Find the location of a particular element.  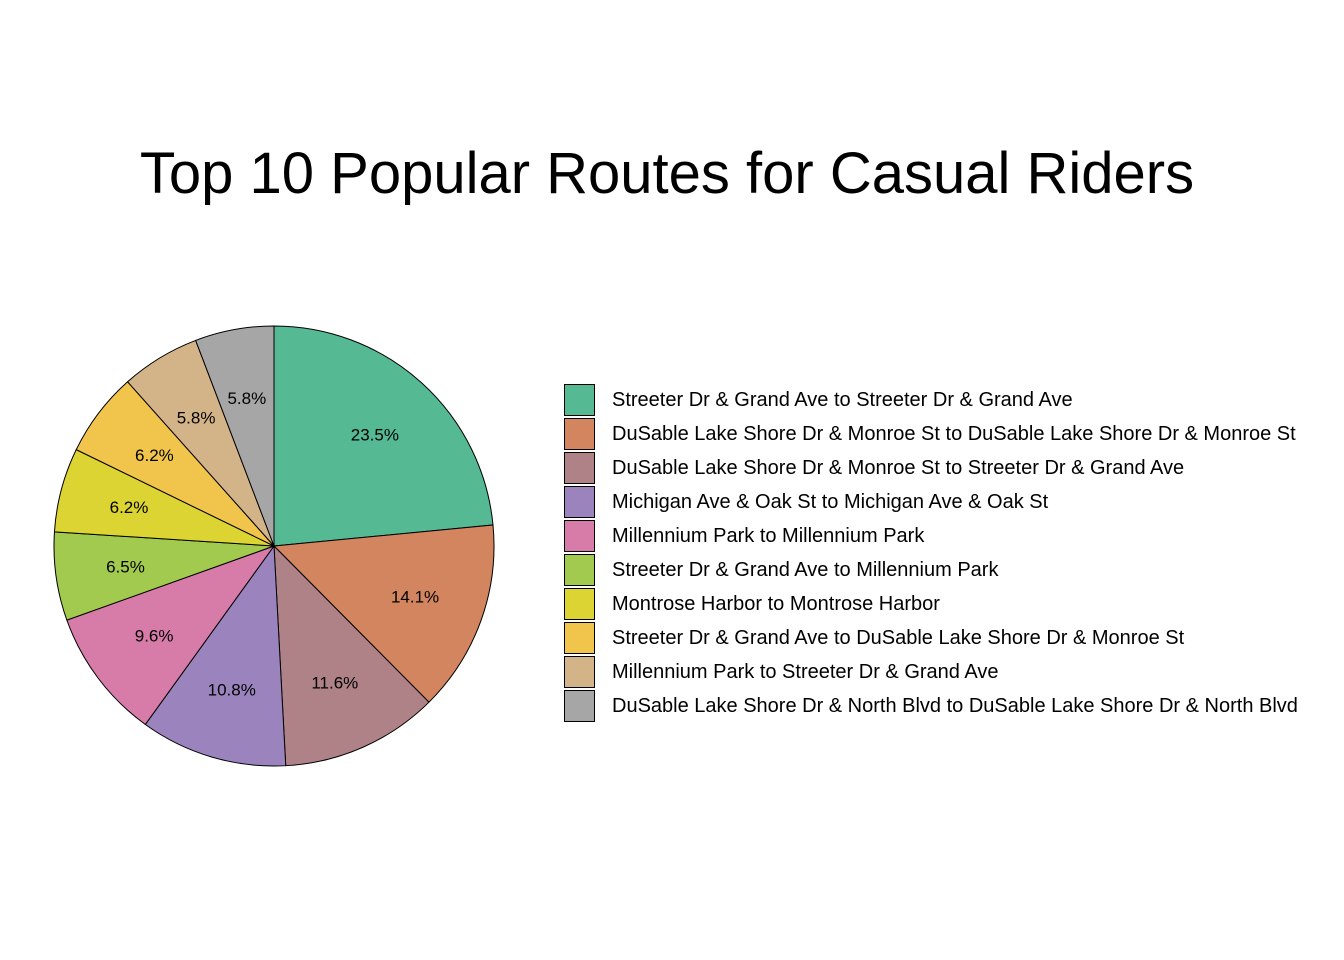

legend-label: Montrose Harbor to Montrose Harbor is located at coordinates (776, 604).